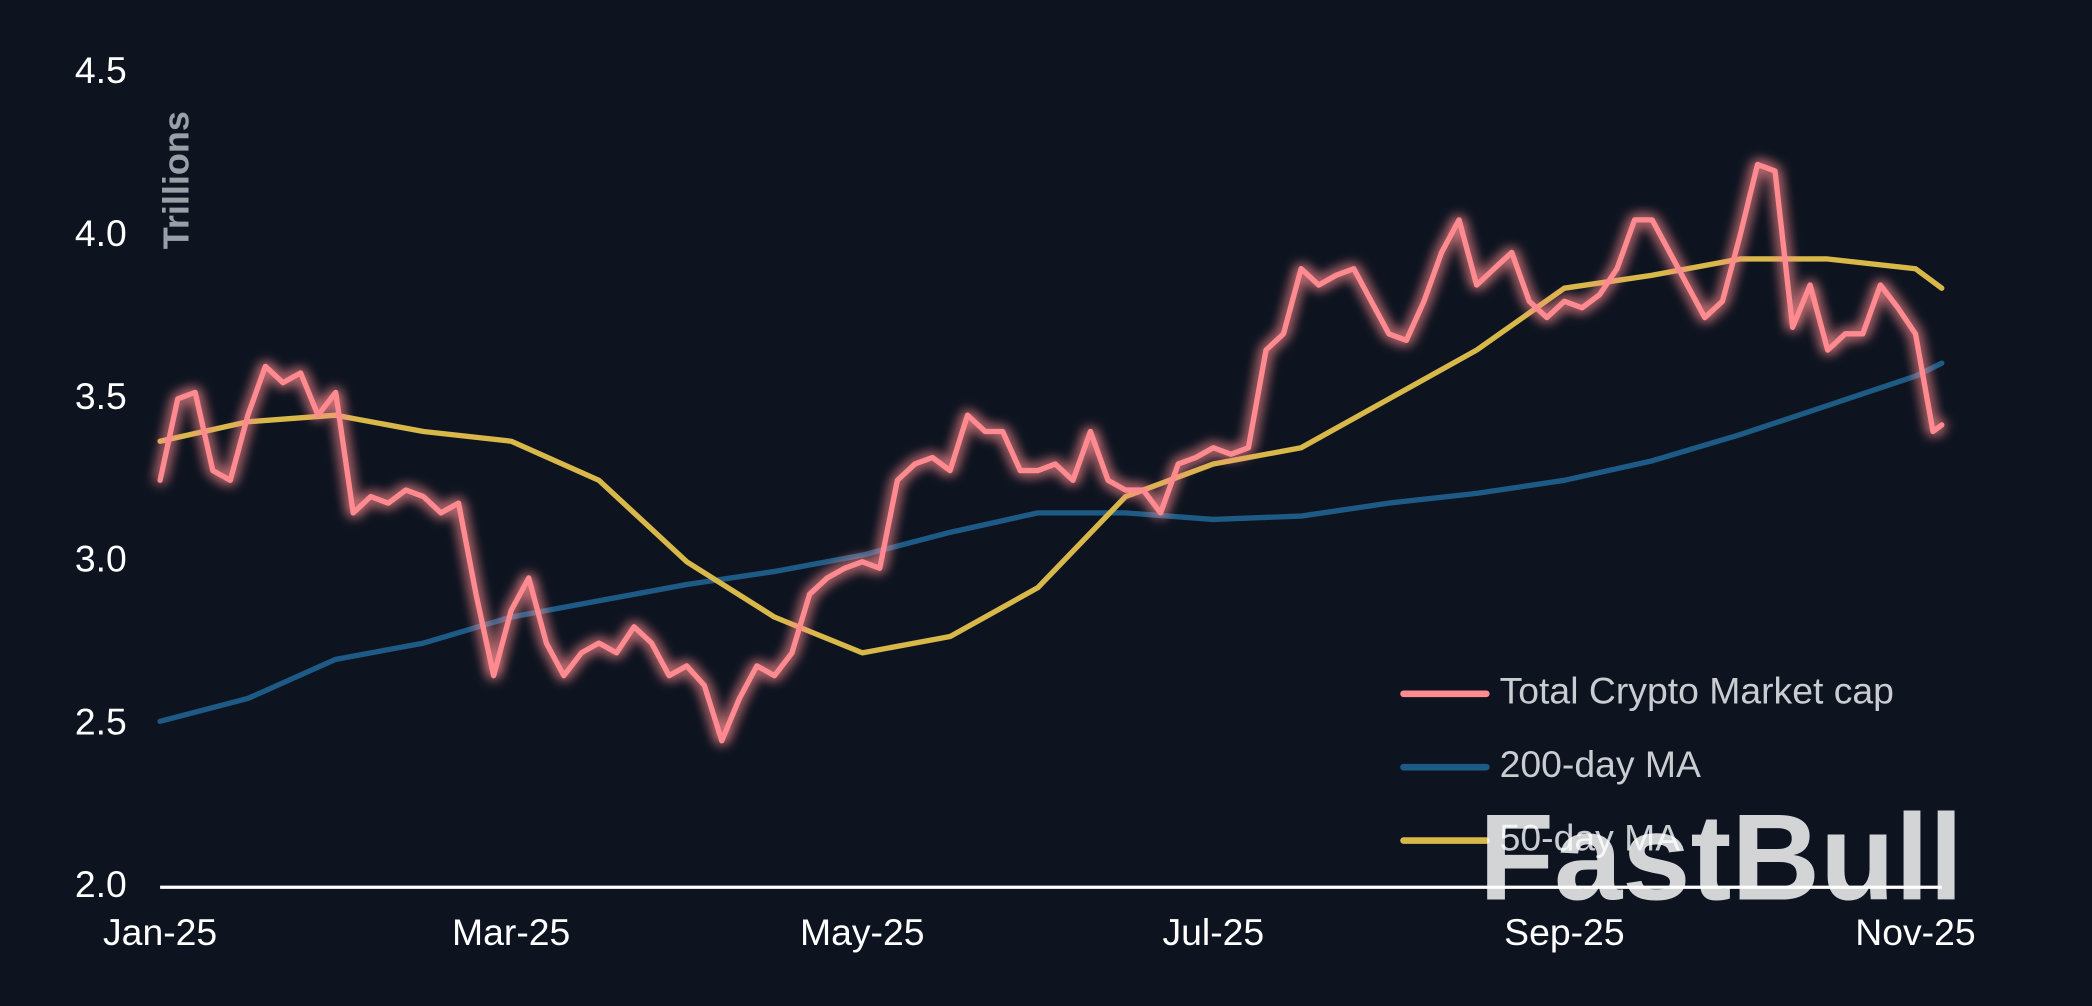 The image size is (2092, 1006). What do you see at coordinates (101, 884) in the screenshot?
I see `y-tick-label: 2.0` at bounding box center [101, 884].